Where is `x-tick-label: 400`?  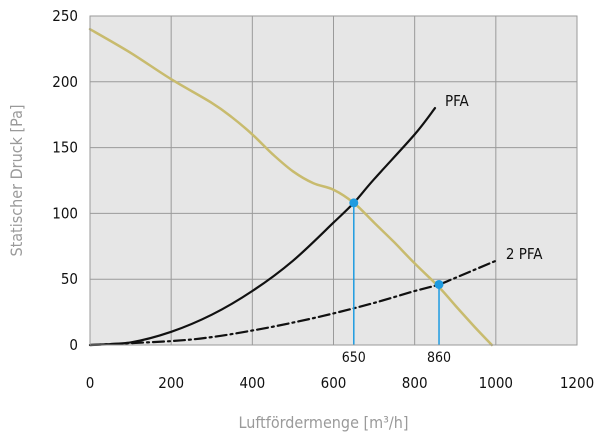
x-tick-label: 400 is located at coordinates (252, 383).